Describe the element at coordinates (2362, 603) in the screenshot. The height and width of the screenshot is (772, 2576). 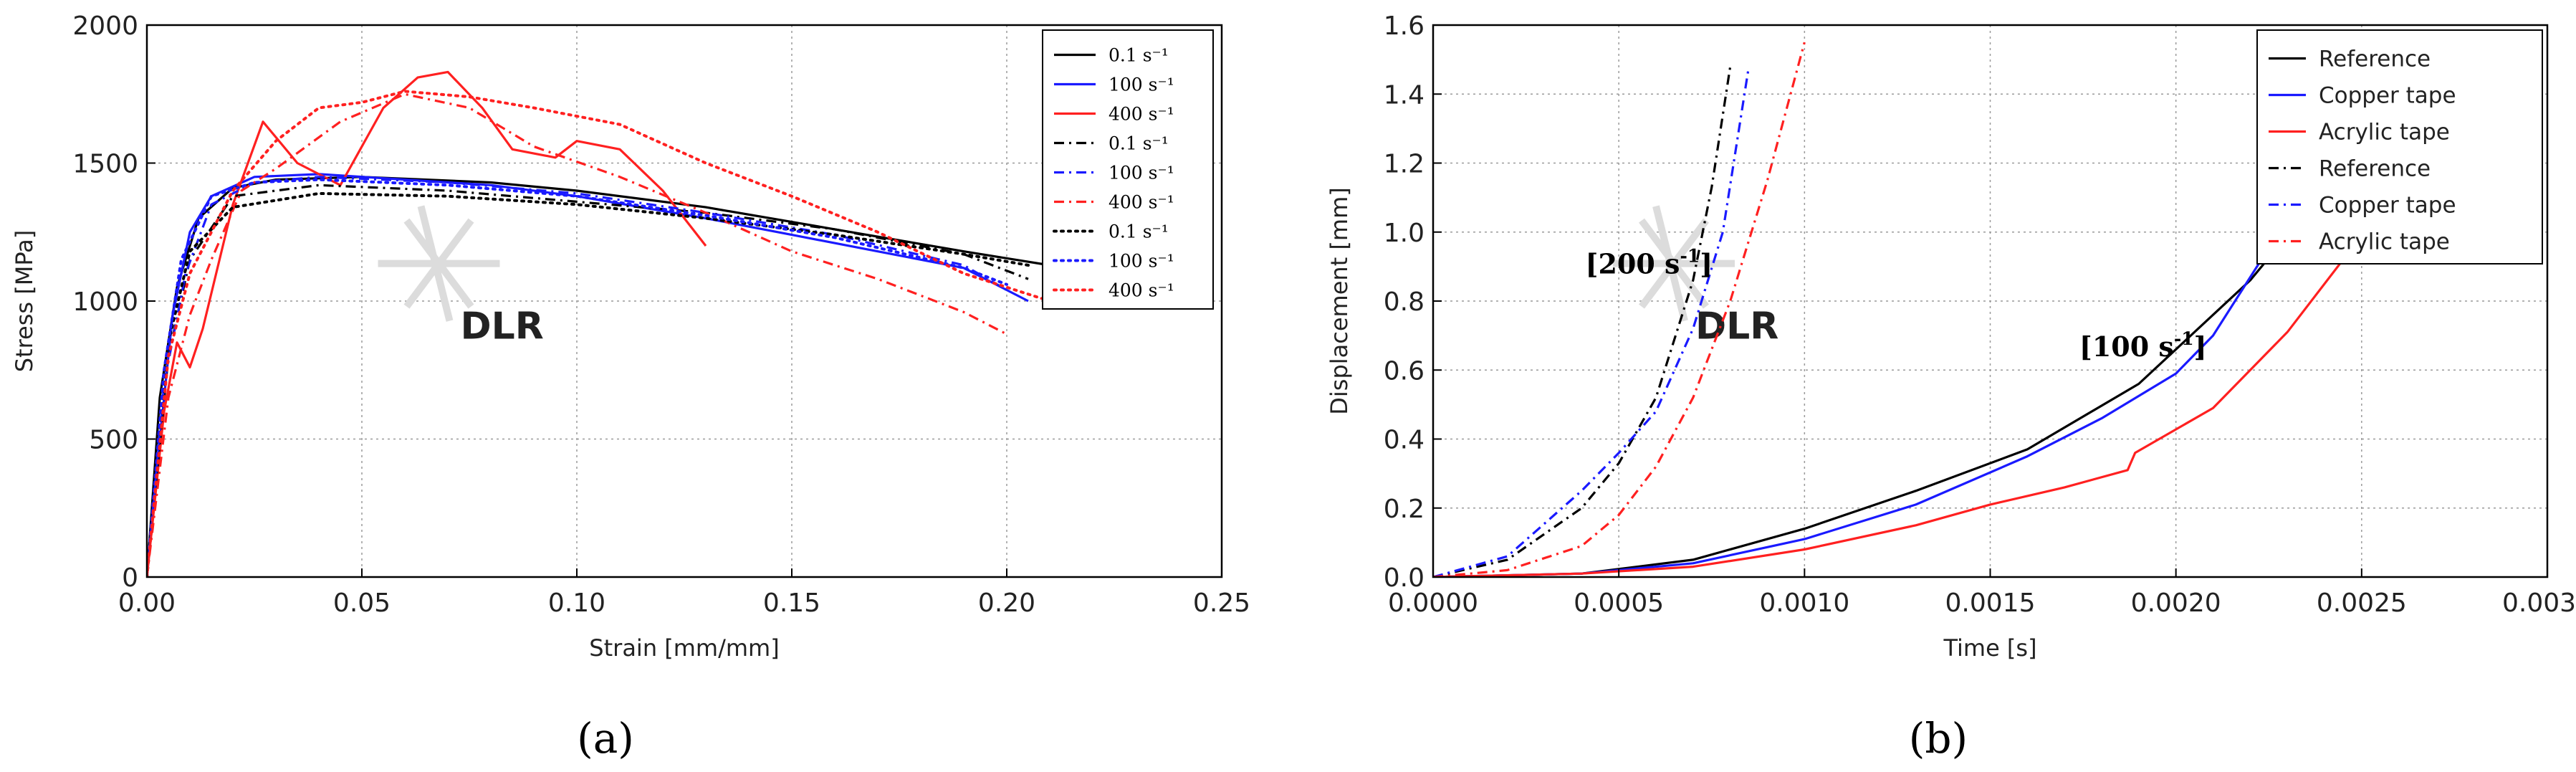
I see `x-tick-label: 0.0025` at that location.